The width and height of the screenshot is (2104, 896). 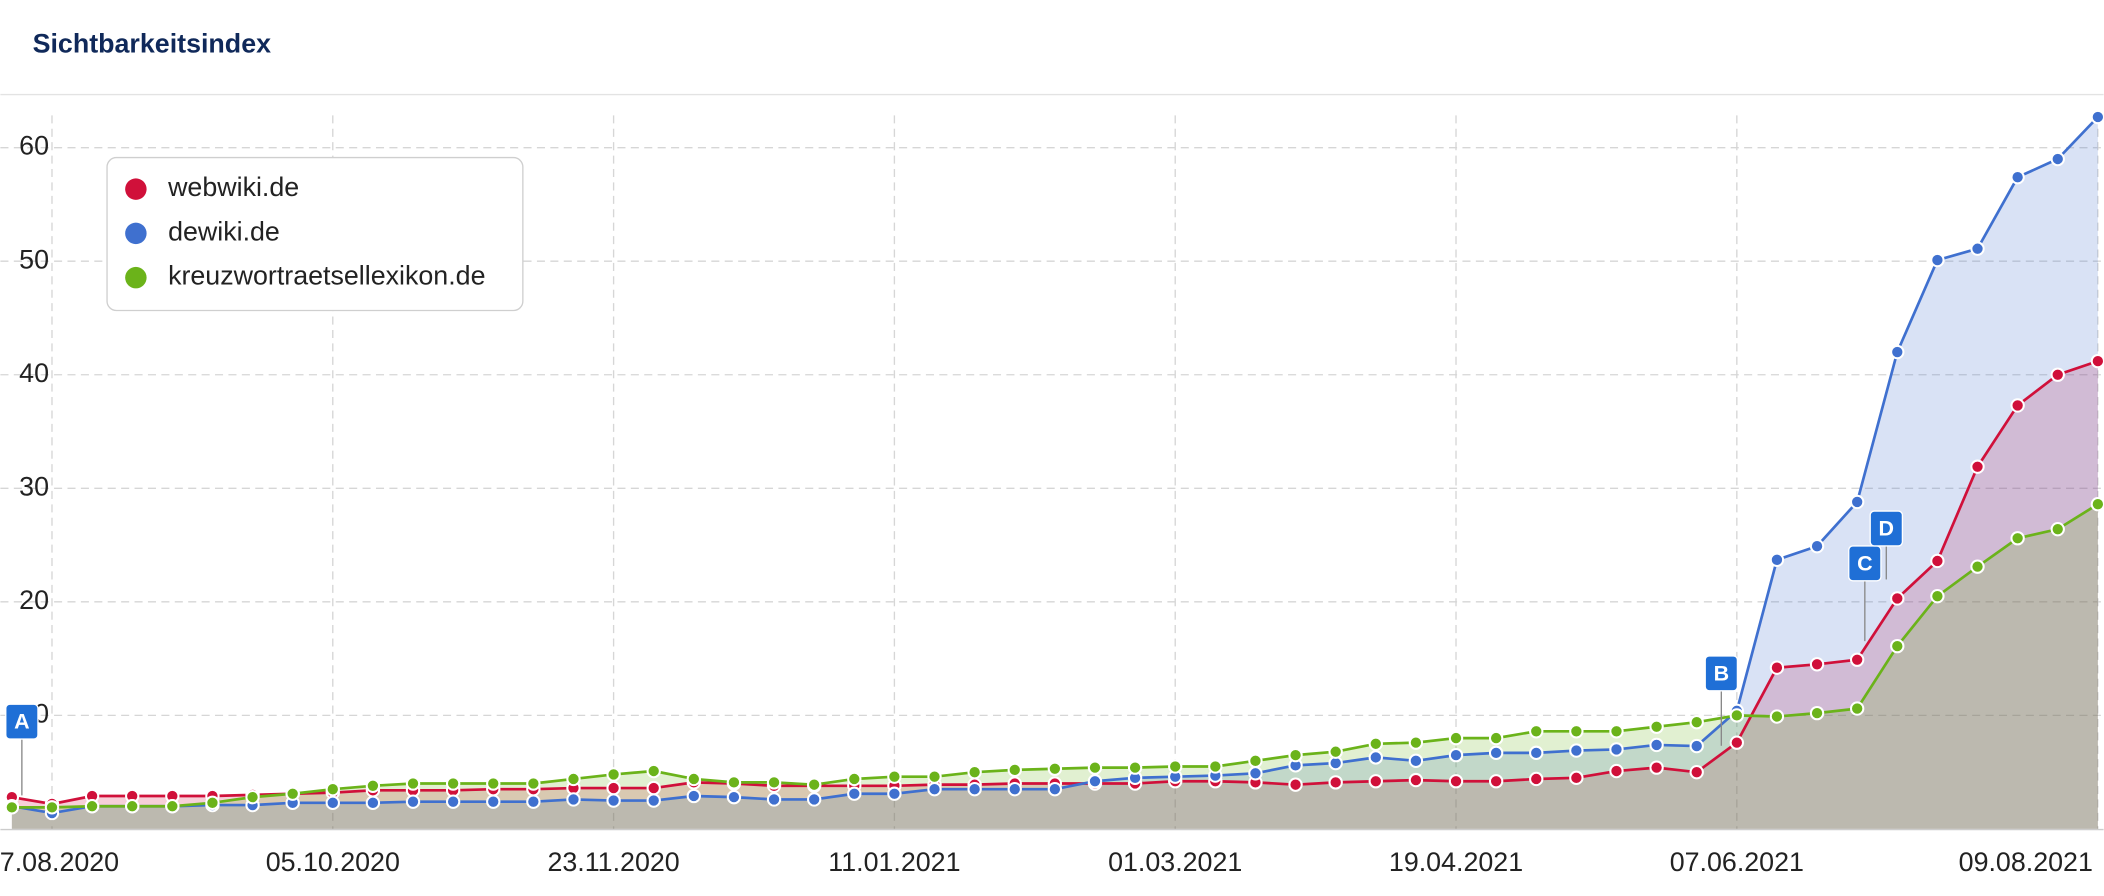 What do you see at coordinates (152, 44) in the screenshot?
I see `chart-title: Sichtbarkeitsindex` at bounding box center [152, 44].